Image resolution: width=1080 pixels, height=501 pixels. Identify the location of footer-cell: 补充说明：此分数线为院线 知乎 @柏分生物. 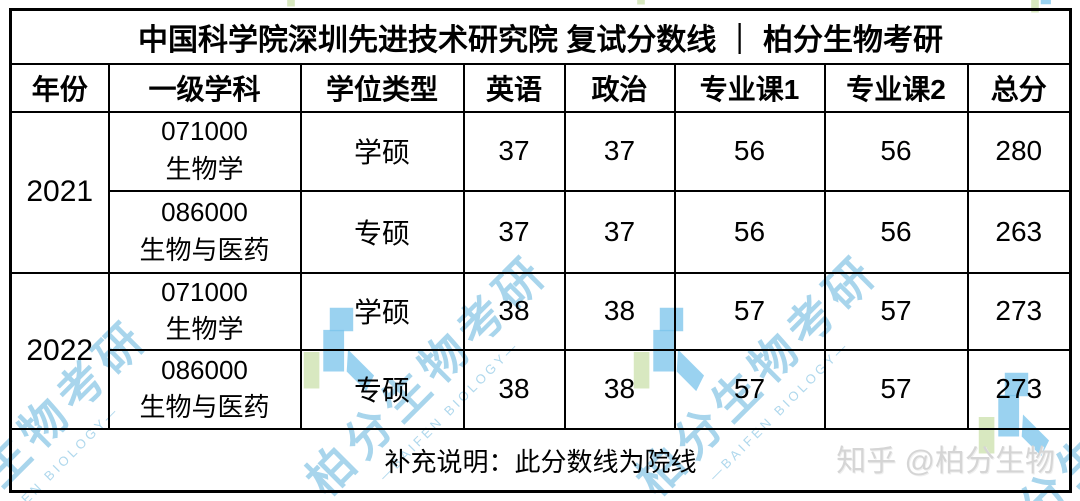
(540, 460).